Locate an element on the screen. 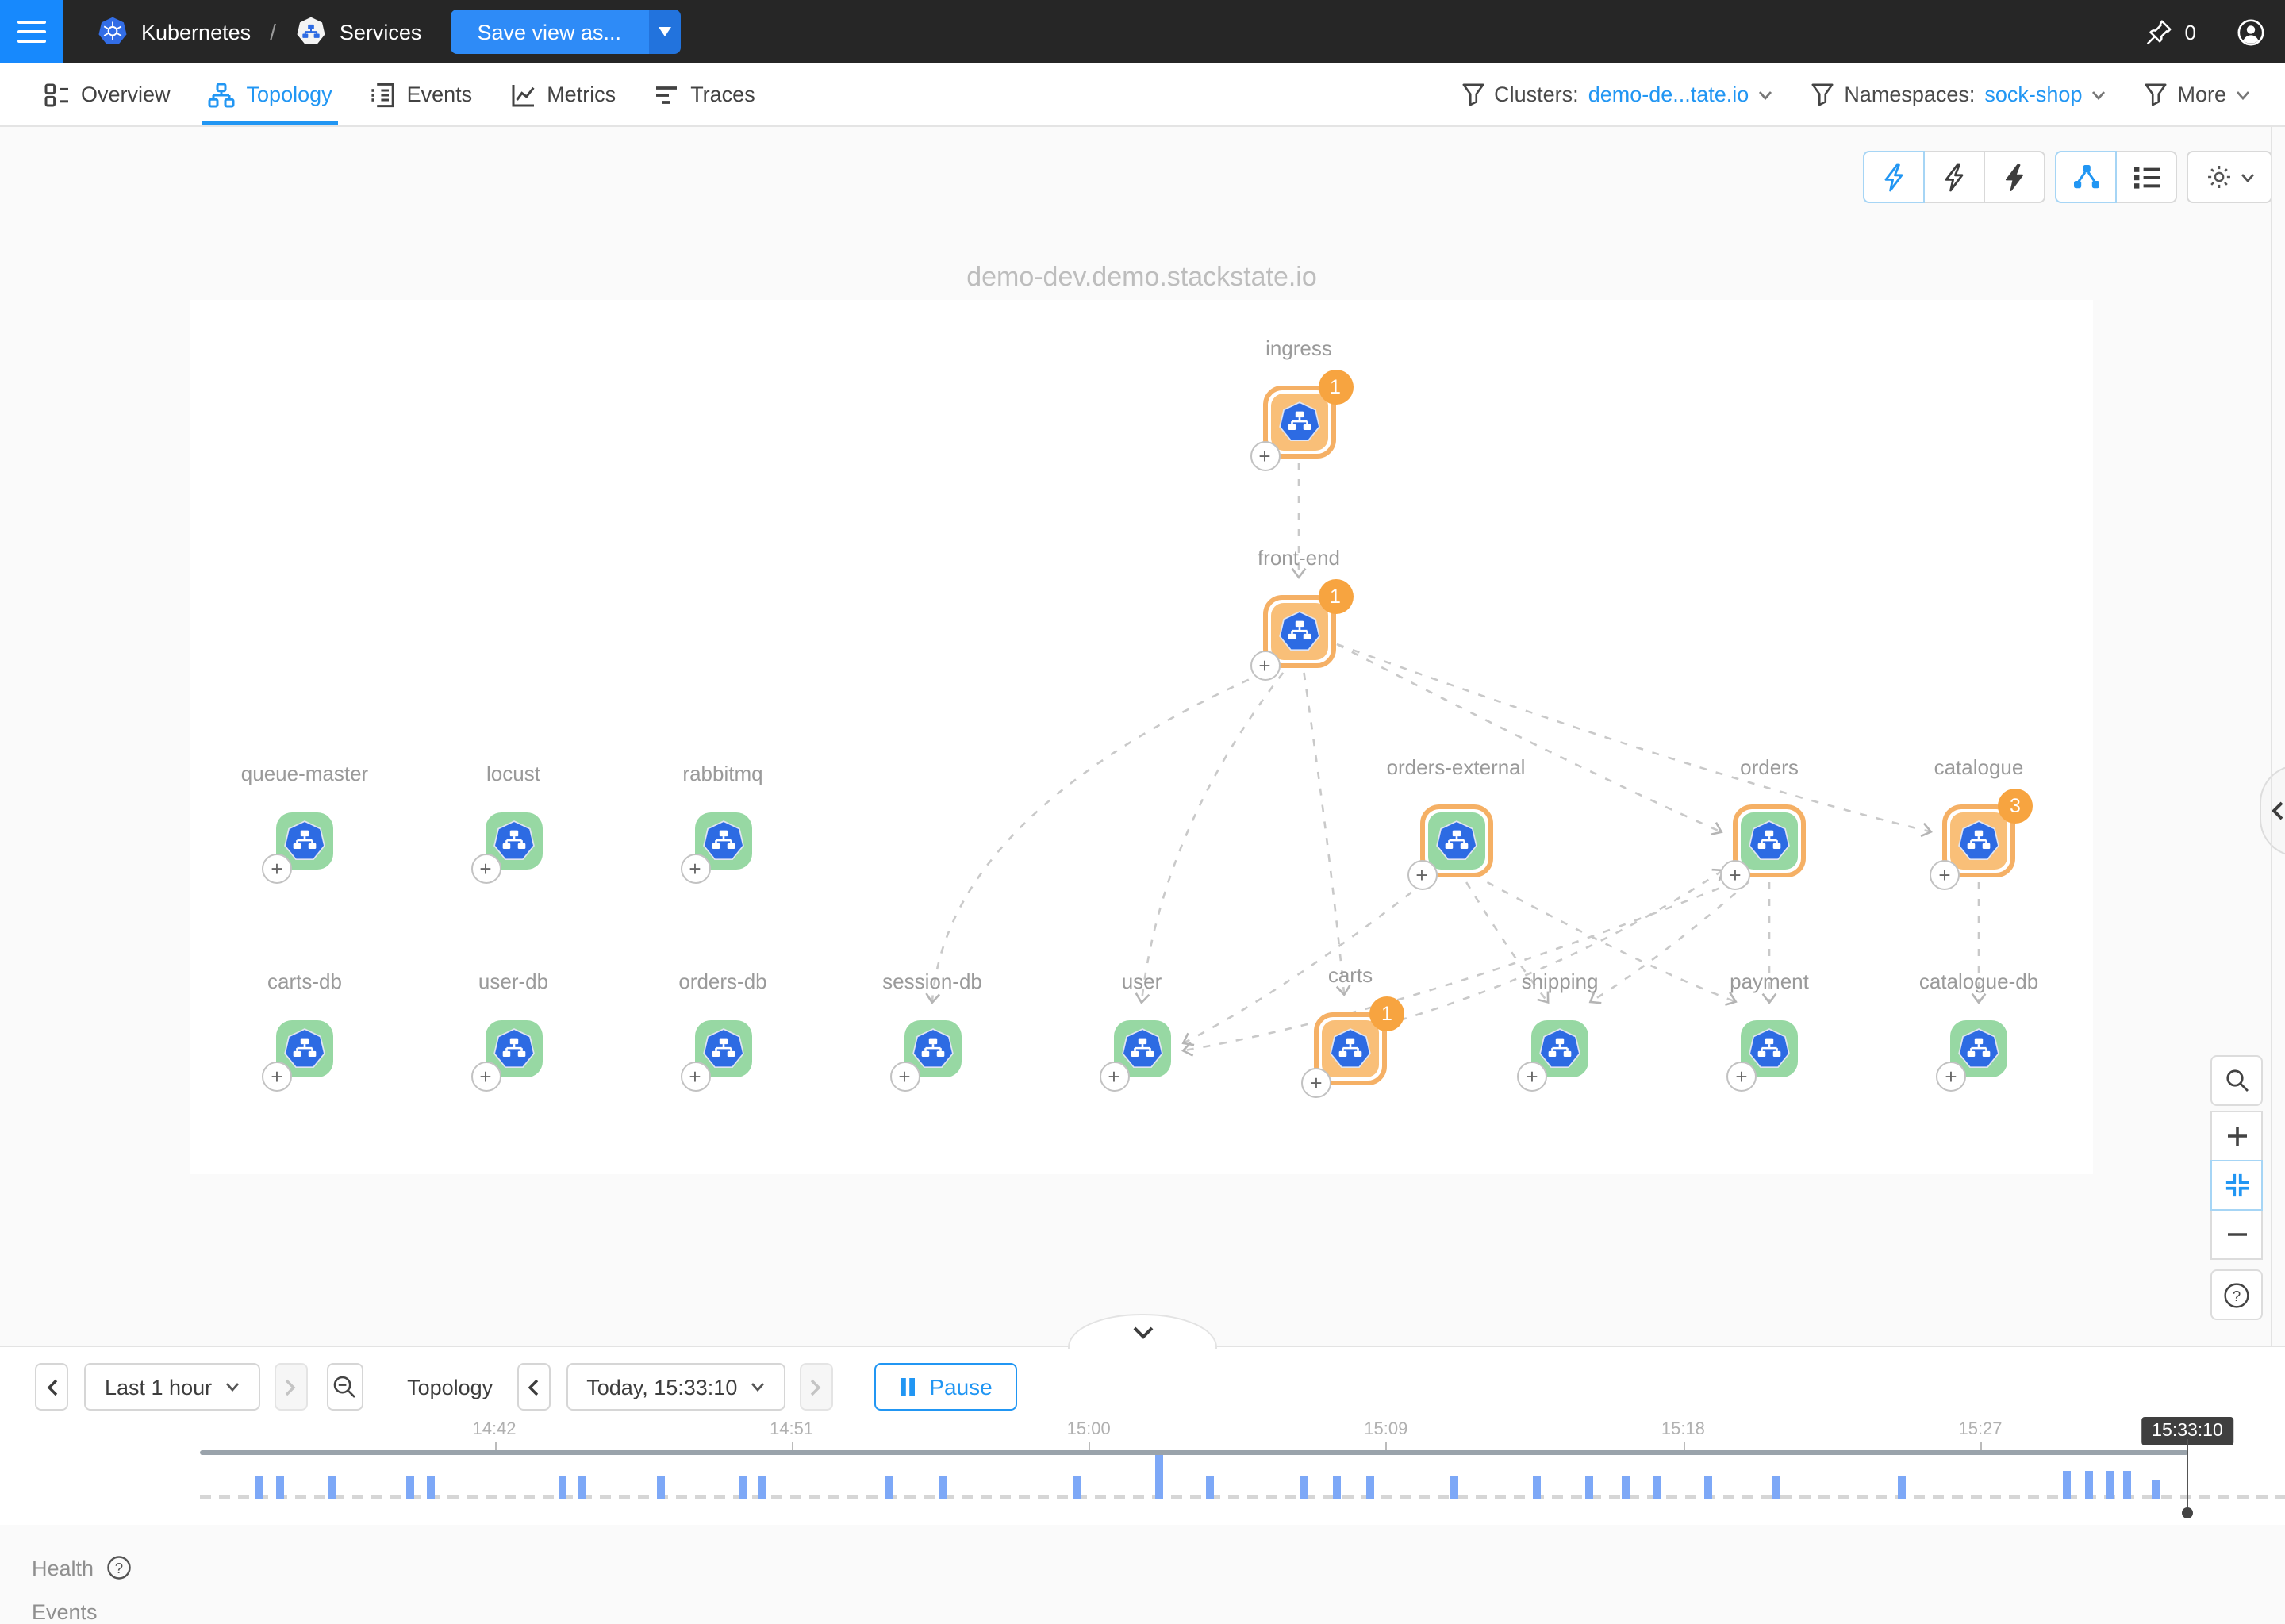 The width and height of the screenshot is (2285, 1624). current-time-dropdown: Today, 15:33:10 is located at coordinates (676, 1387).